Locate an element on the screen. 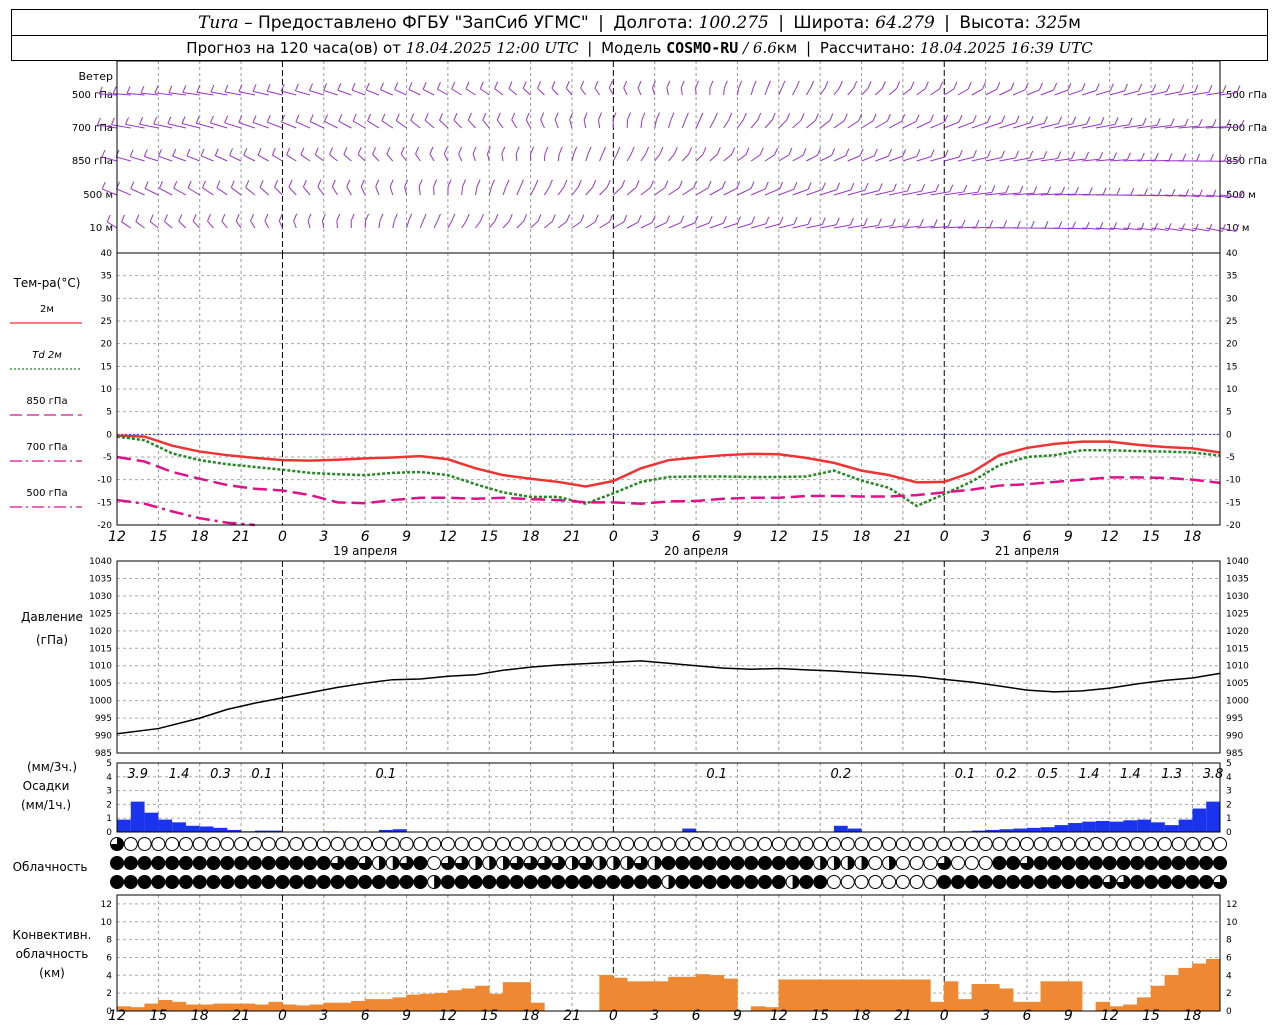  time-axis-label: 15 is located at coordinates (489, 537).